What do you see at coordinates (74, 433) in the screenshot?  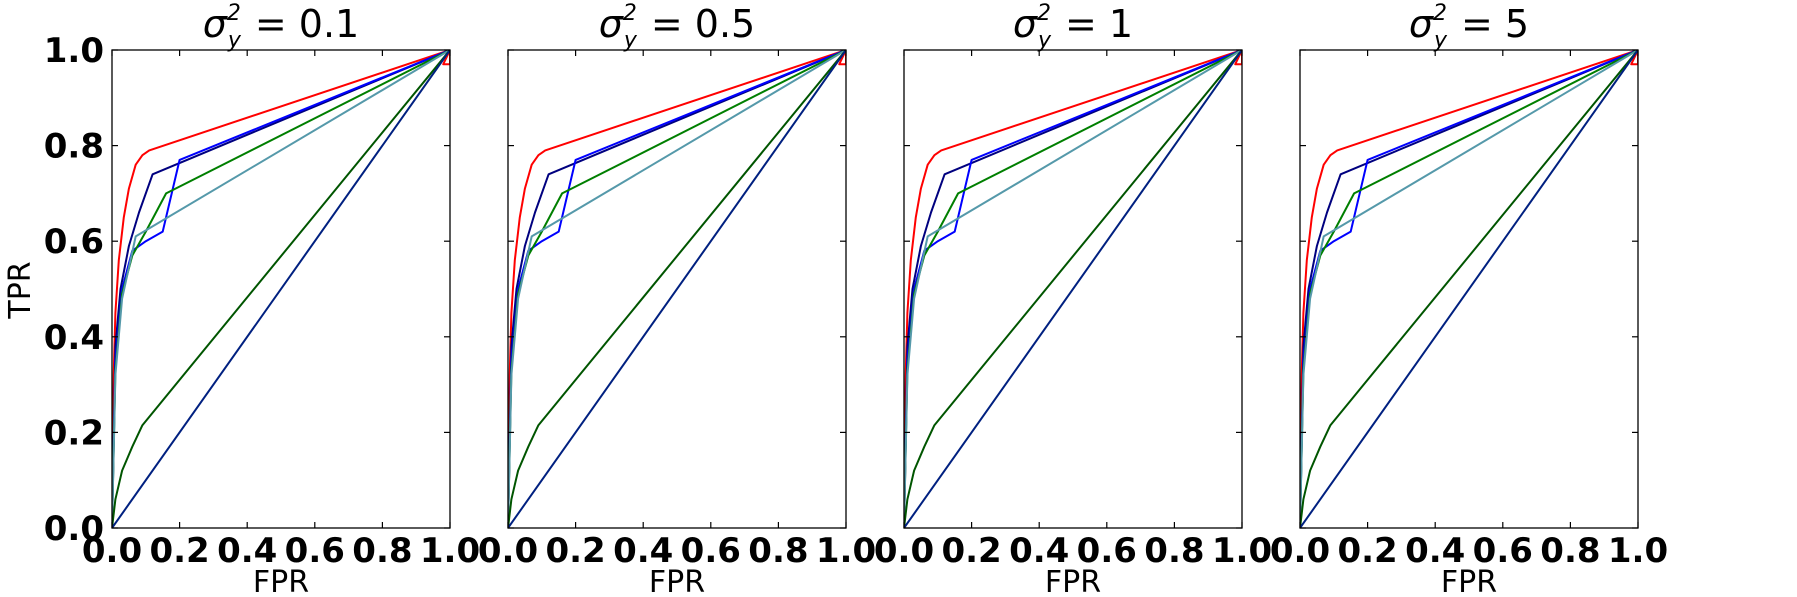 I see `y-tick-label: 0.2` at bounding box center [74, 433].